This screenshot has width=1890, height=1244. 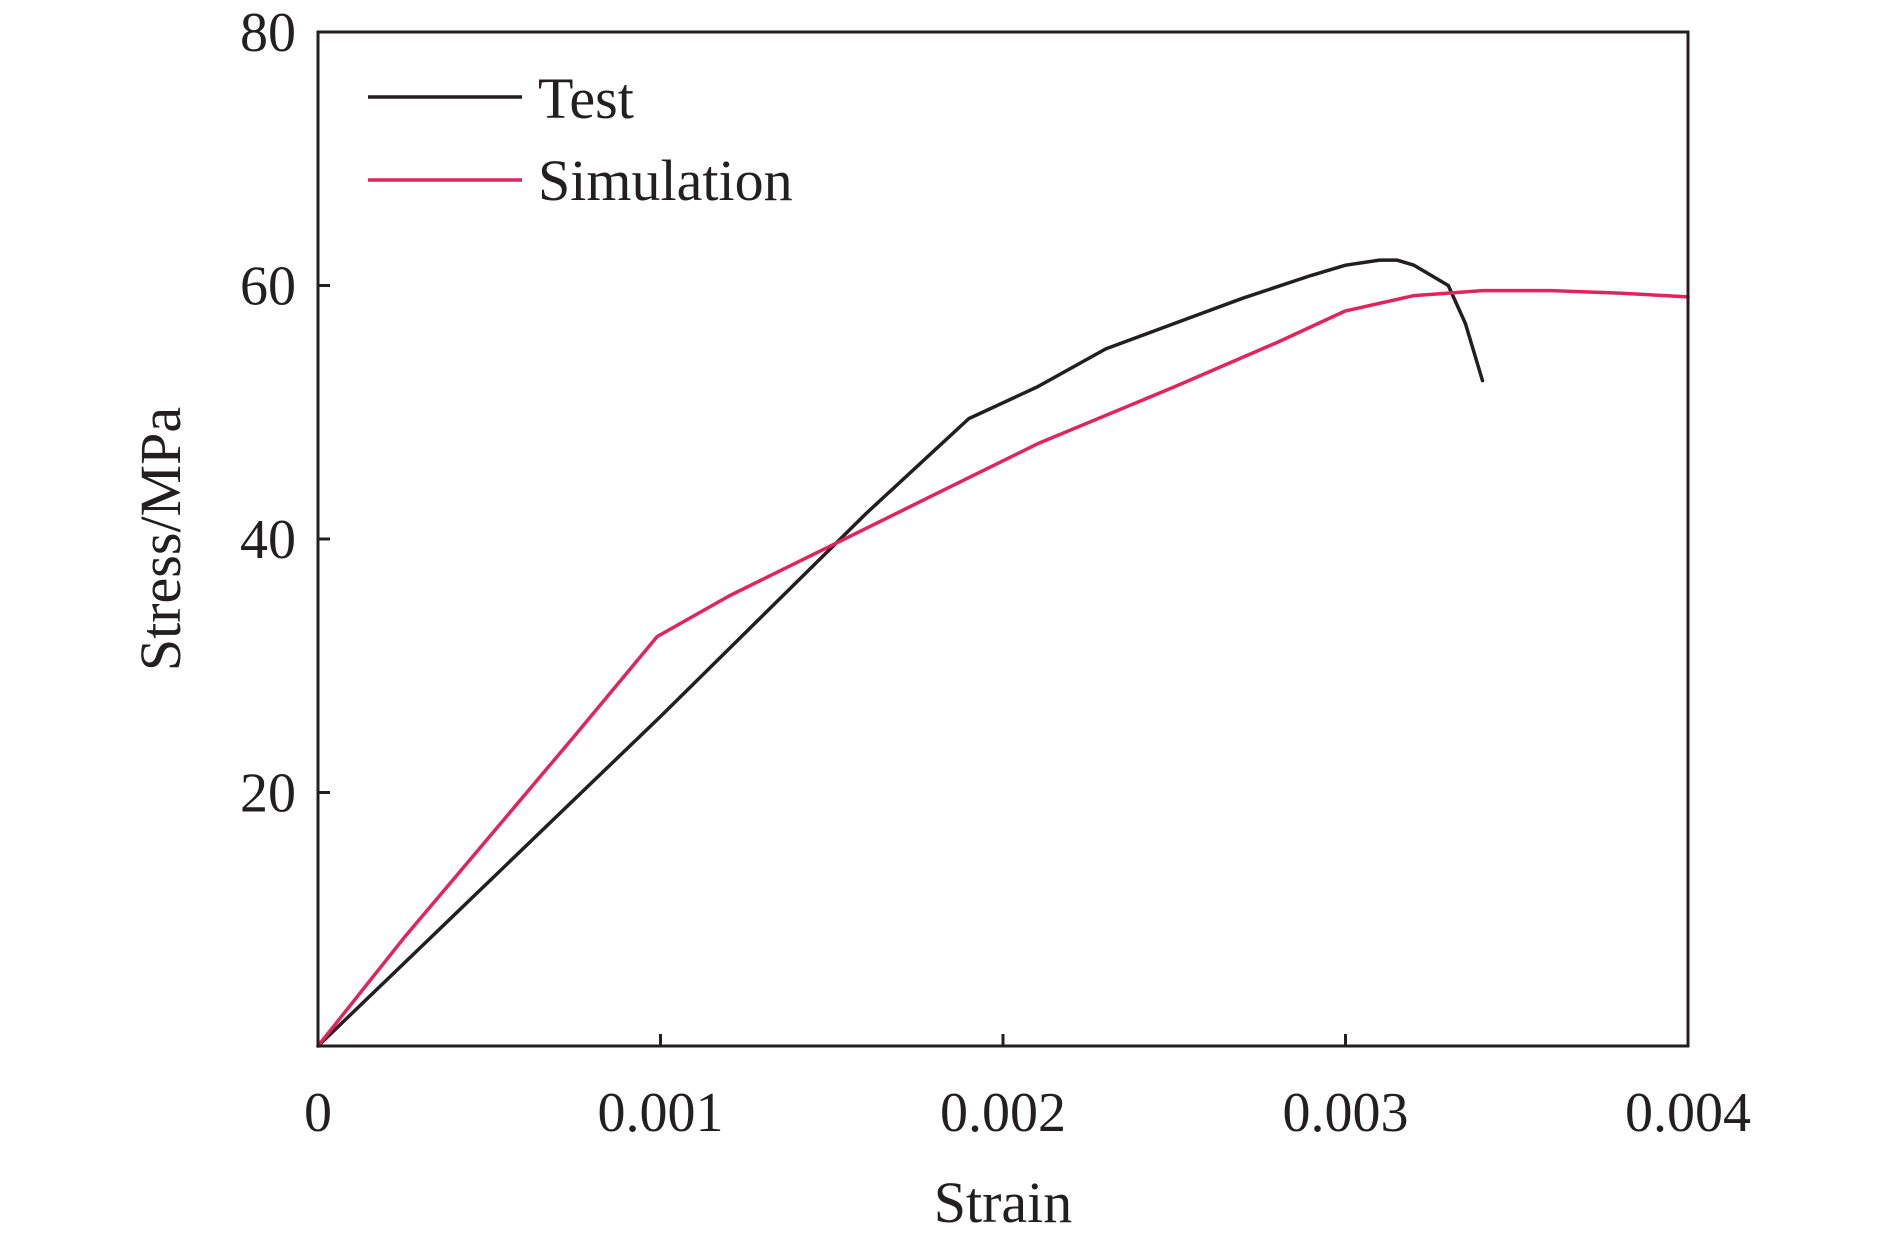 I want to click on y-tick-label: 60, so click(x=268, y=287).